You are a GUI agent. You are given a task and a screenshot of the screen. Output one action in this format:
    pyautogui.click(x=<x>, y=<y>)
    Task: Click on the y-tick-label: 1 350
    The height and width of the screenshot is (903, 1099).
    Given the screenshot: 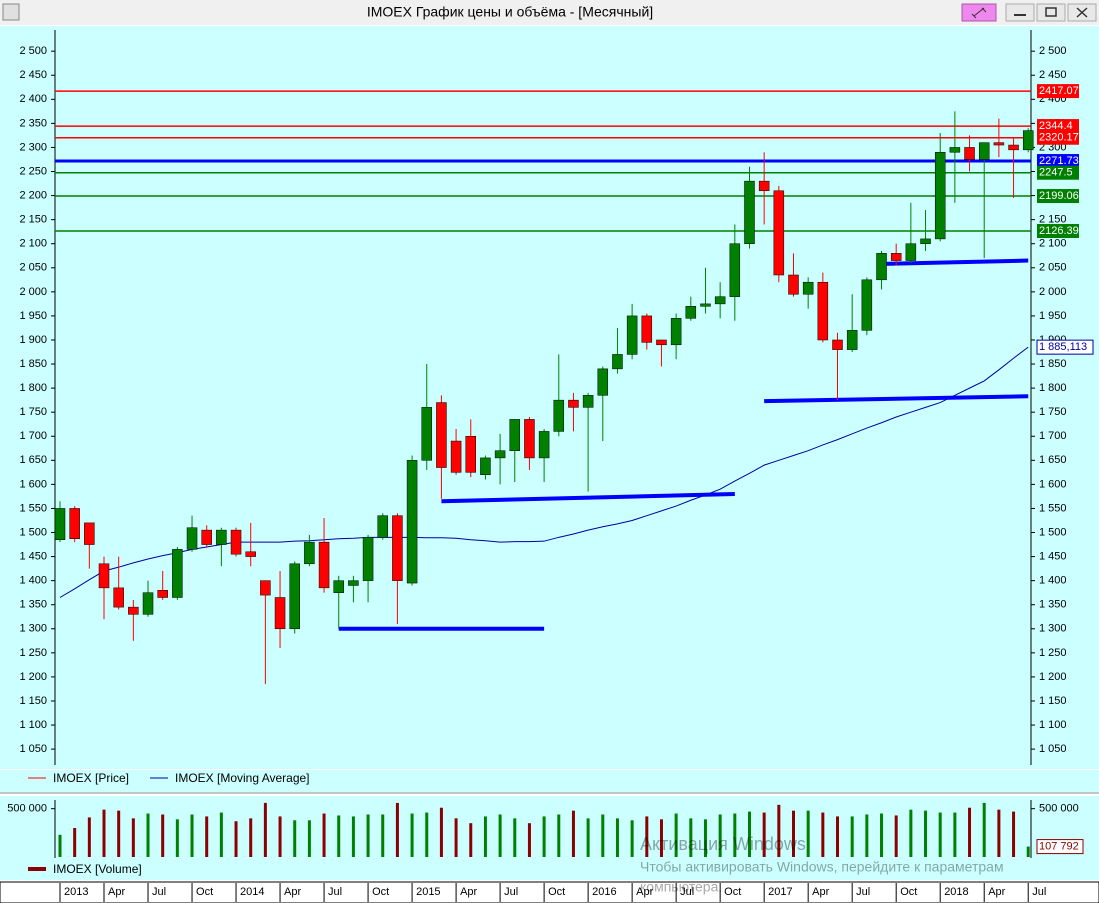 What is the action you would take?
    pyautogui.click(x=33, y=605)
    